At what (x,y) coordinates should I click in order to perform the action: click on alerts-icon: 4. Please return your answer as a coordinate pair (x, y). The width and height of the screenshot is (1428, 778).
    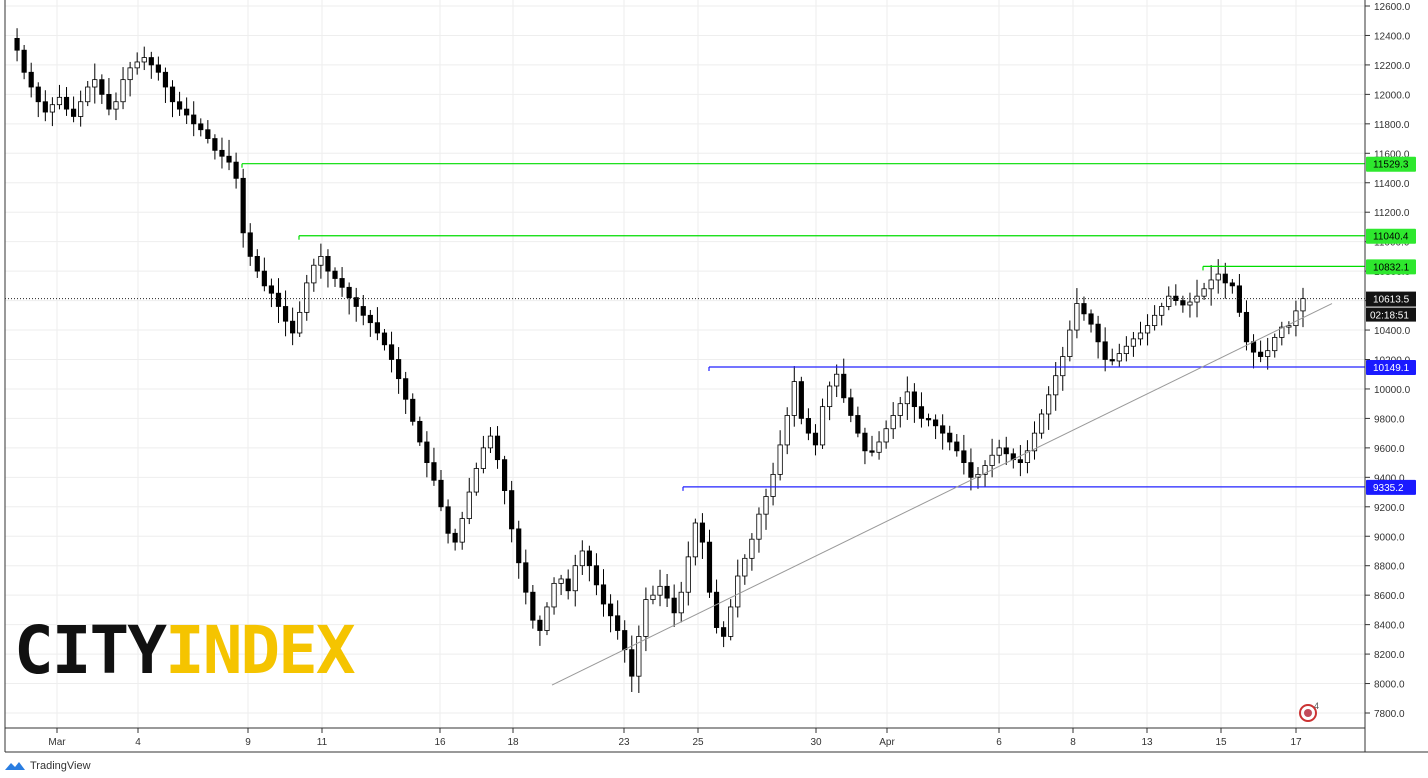
    Looking at the image, I should click on (1309, 711).